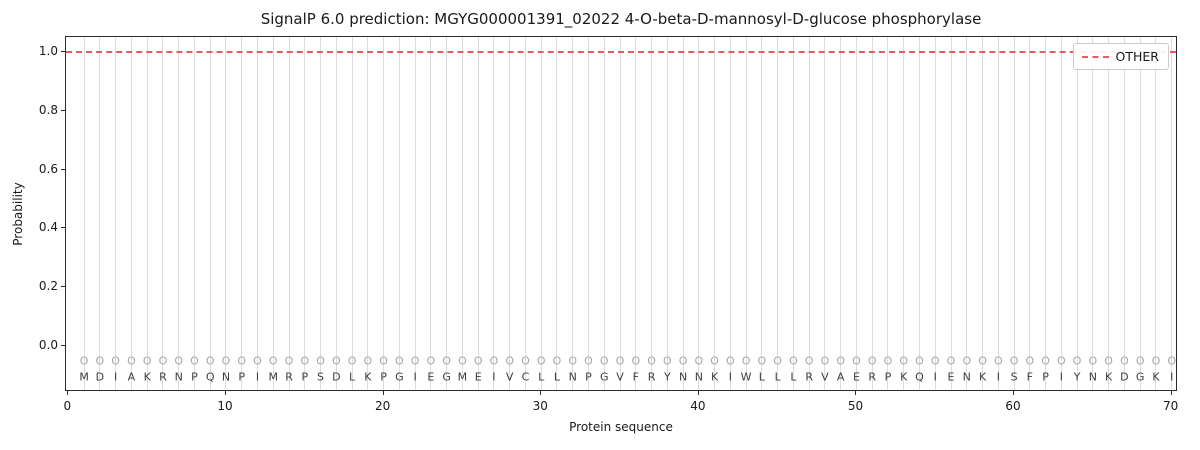  I want to click on residue-letter: A, so click(131, 377).